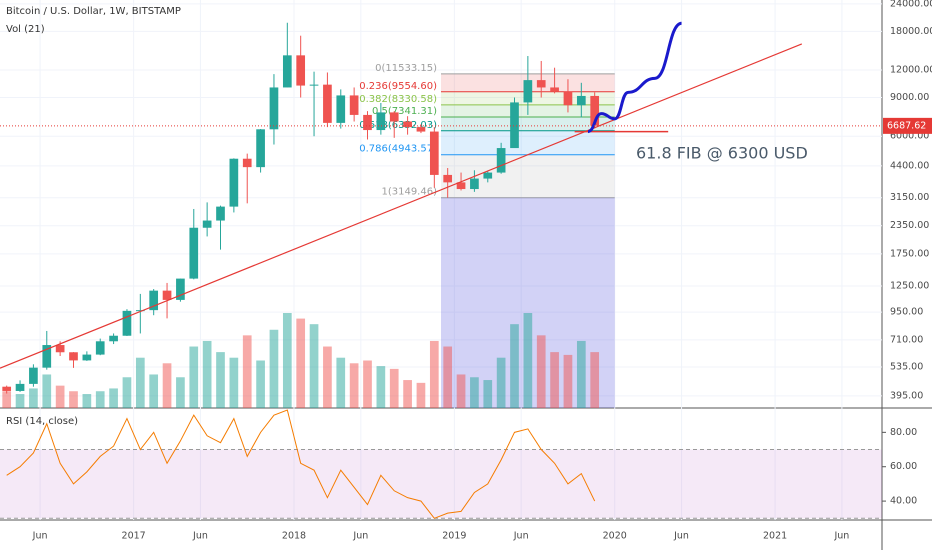 The height and width of the screenshot is (550, 932). Describe the element at coordinates (25, 29) in the screenshot. I see `volume-title: Vol (21)` at that location.